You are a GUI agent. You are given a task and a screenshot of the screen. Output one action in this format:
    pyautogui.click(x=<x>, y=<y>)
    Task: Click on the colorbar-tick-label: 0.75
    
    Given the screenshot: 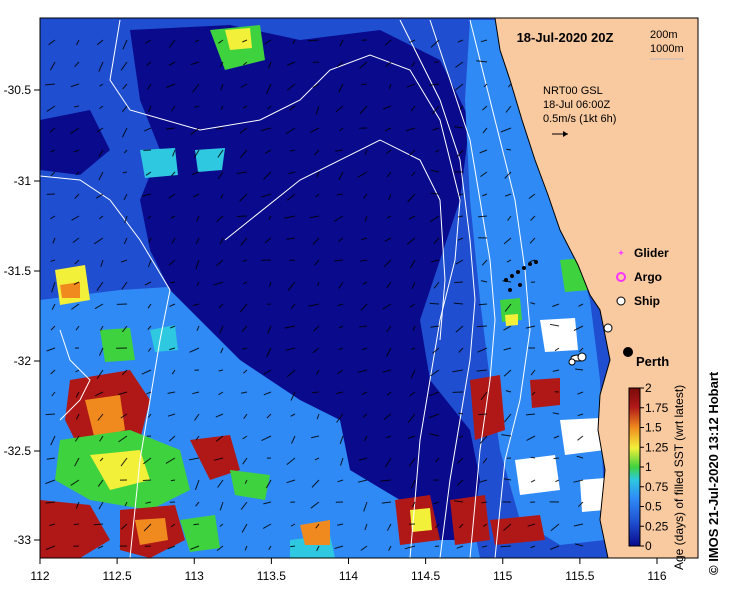 What is the action you would take?
    pyautogui.click(x=657, y=487)
    